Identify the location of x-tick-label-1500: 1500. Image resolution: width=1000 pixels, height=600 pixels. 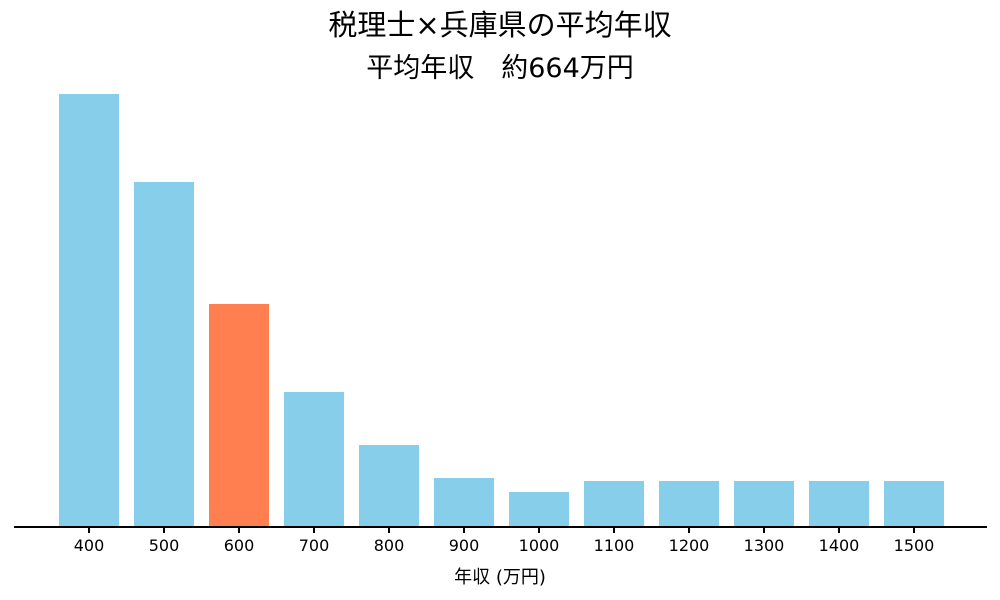
(914, 545).